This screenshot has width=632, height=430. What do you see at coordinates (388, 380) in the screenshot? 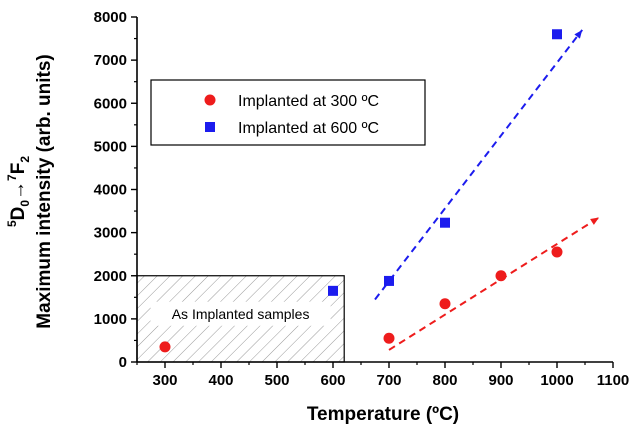
I see `x-tick-label: 700` at bounding box center [388, 380].